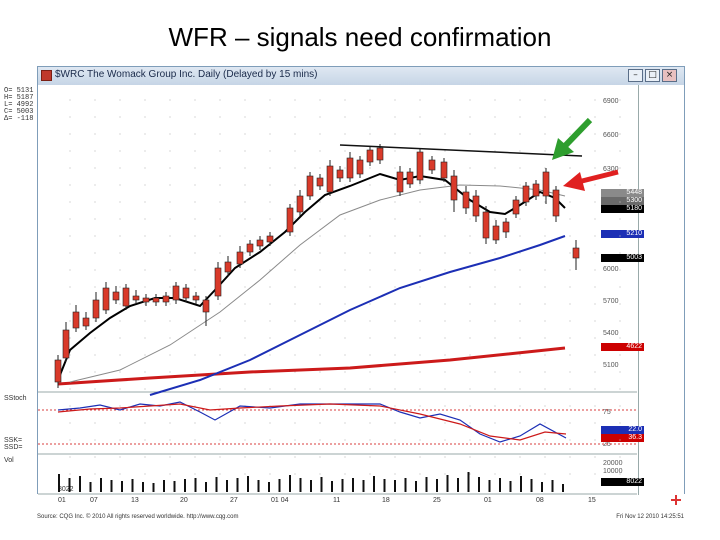 The image size is (720, 540). Describe the element at coordinates (622, 209) in the screenshot. I see `price-tag-ma-fast: 5180` at that location.